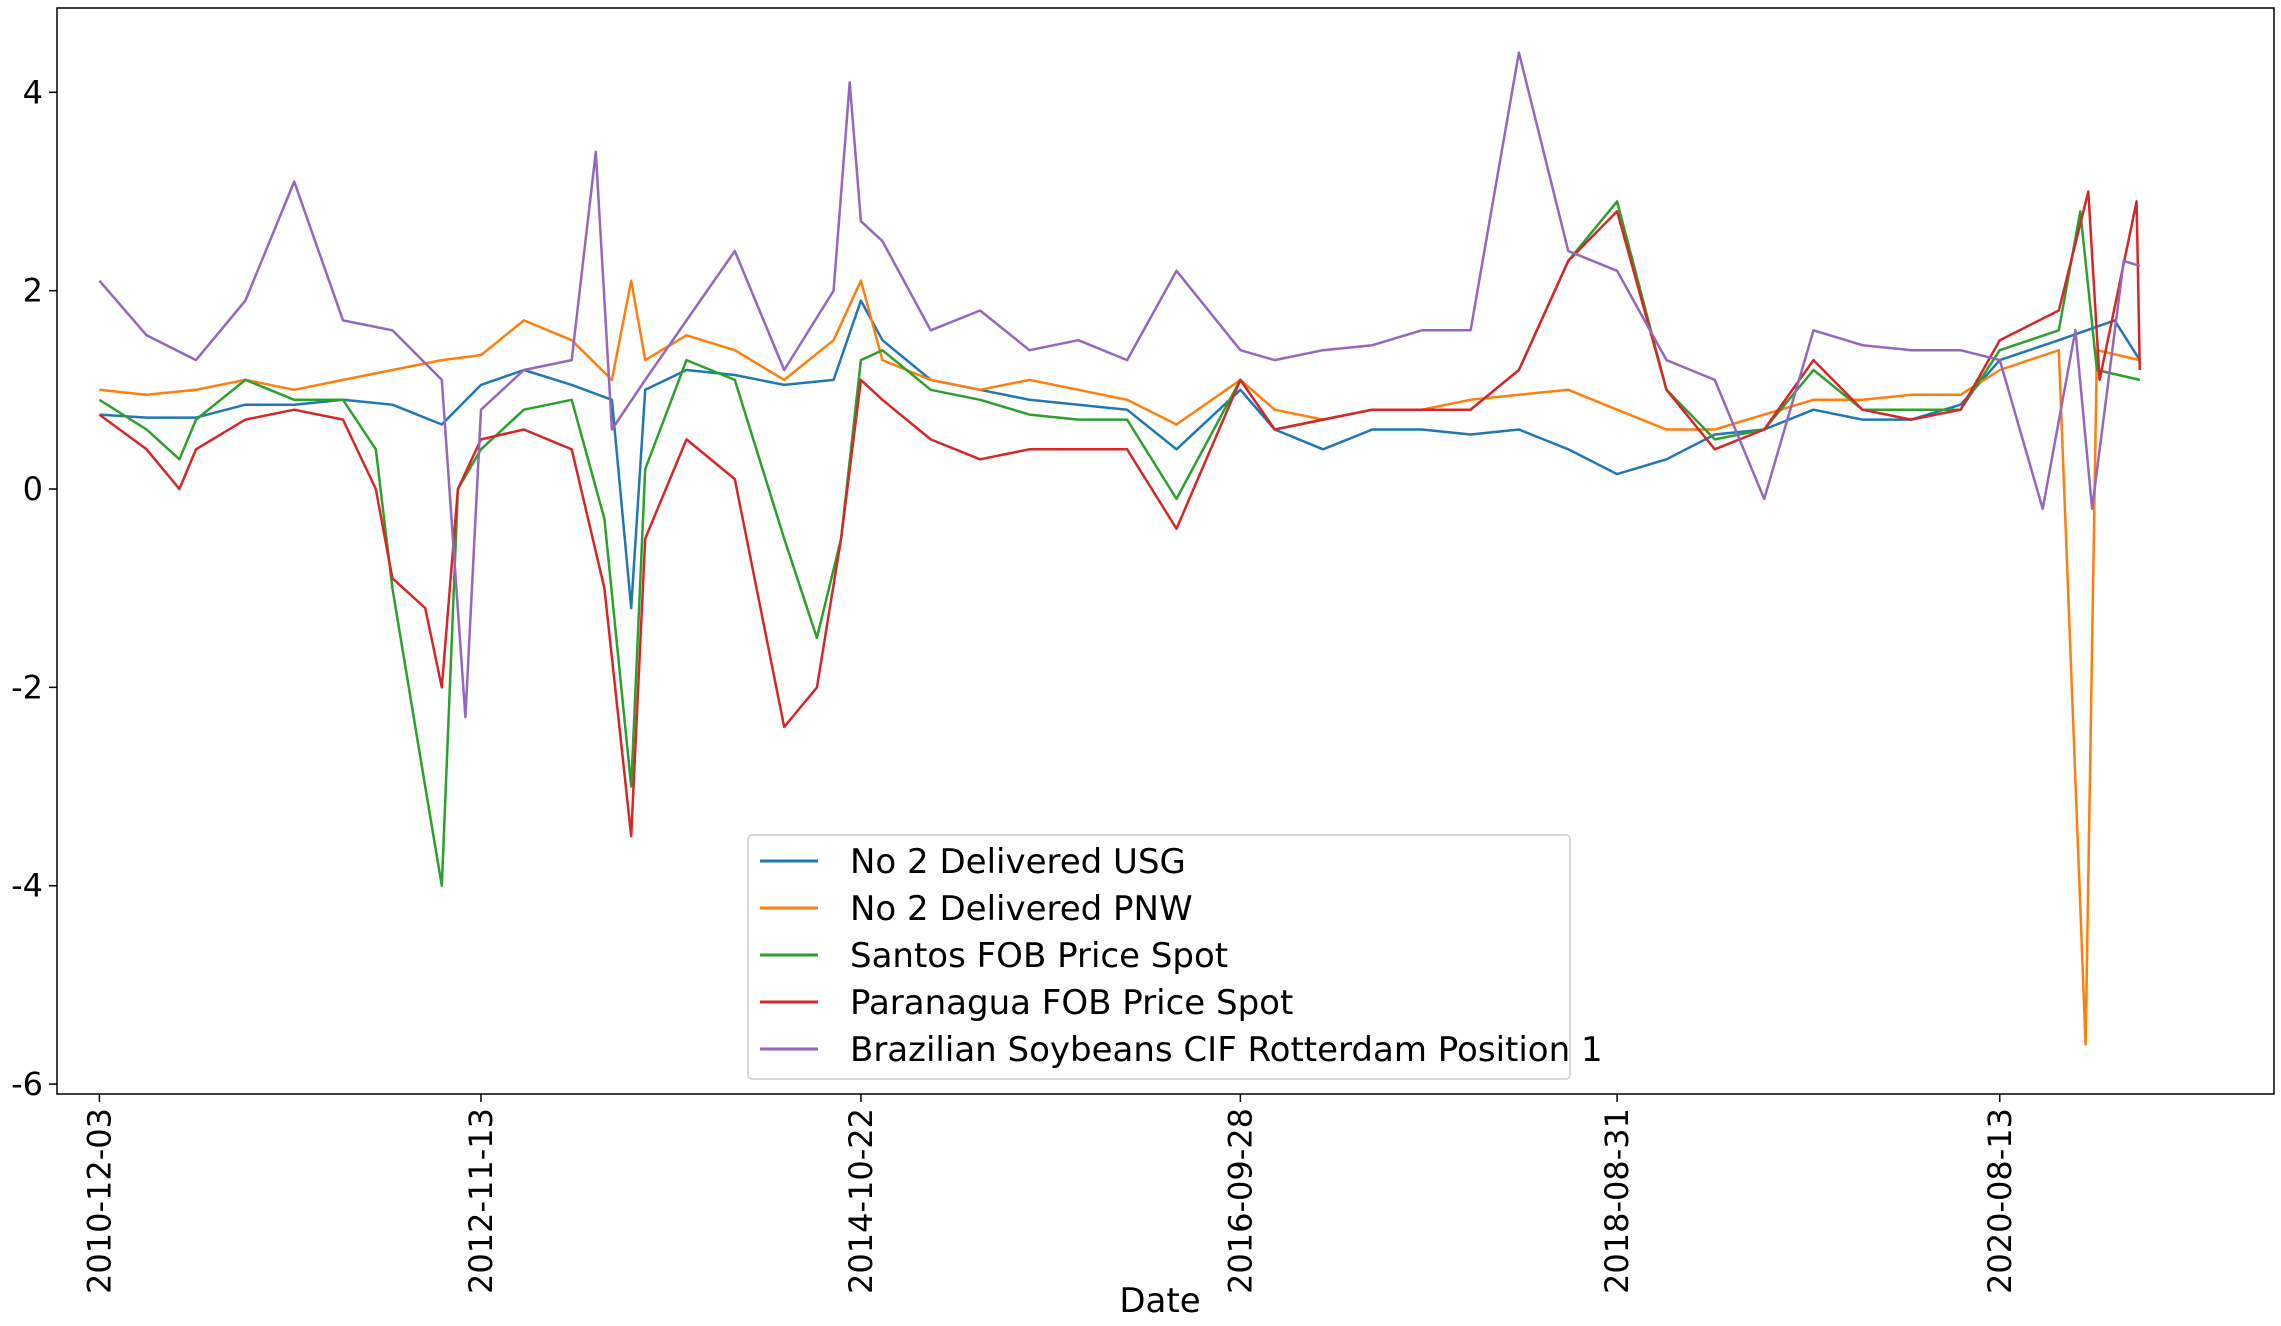 The image size is (2281, 1326). What do you see at coordinates (1071, 1003) in the screenshot?
I see `legend-entry: Paranagua FOB Price Spot` at bounding box center [1071, 1003].